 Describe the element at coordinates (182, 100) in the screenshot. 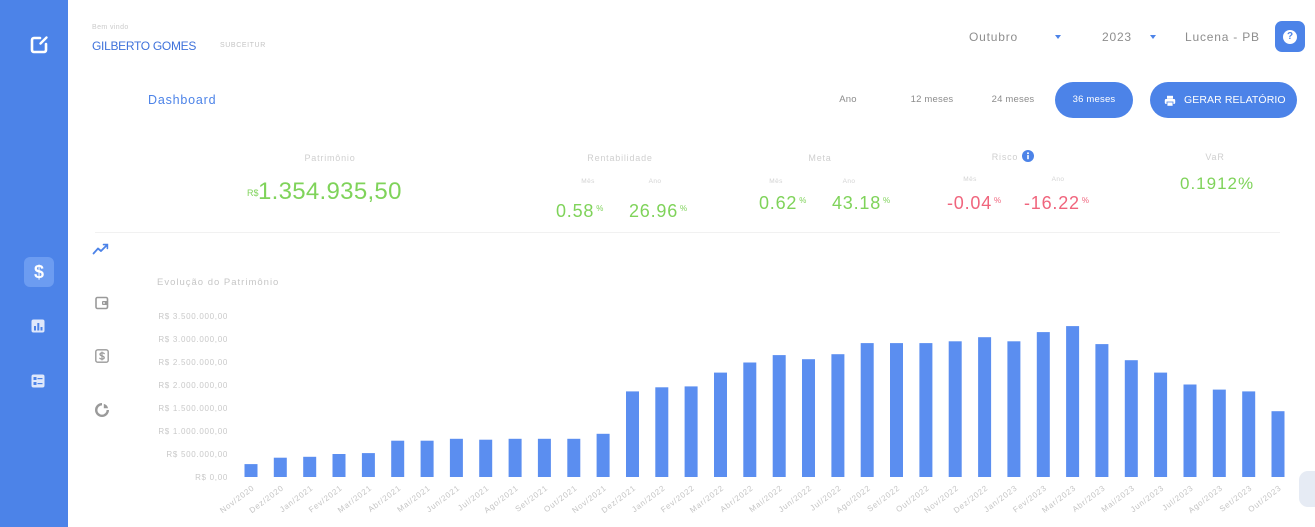

I see `page-title: Dashboard` at that location.